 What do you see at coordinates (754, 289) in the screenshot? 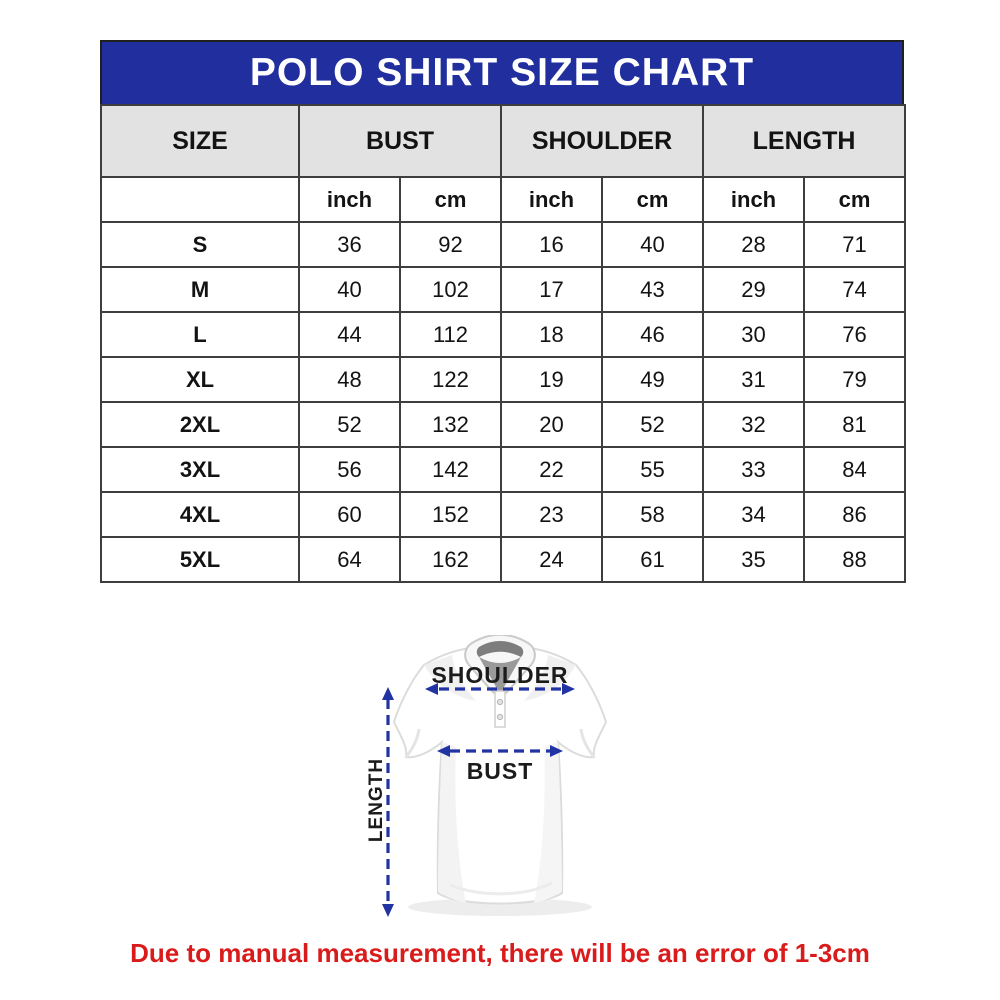
I see `cell-value: 29` at bounding box center [754, 289].